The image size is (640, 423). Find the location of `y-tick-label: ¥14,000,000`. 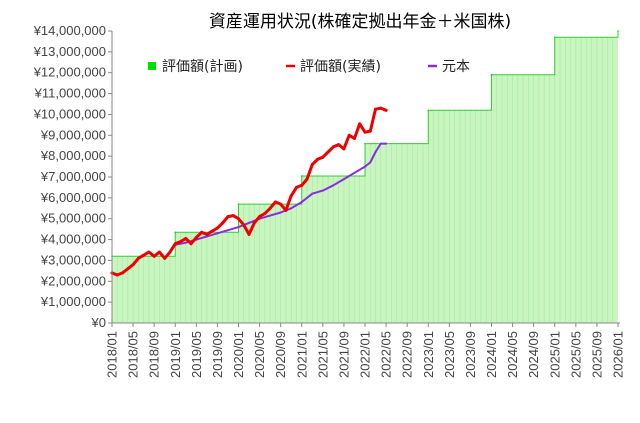

y-tick-label: ¥14,000,000 is located at coordinates (69, 30).